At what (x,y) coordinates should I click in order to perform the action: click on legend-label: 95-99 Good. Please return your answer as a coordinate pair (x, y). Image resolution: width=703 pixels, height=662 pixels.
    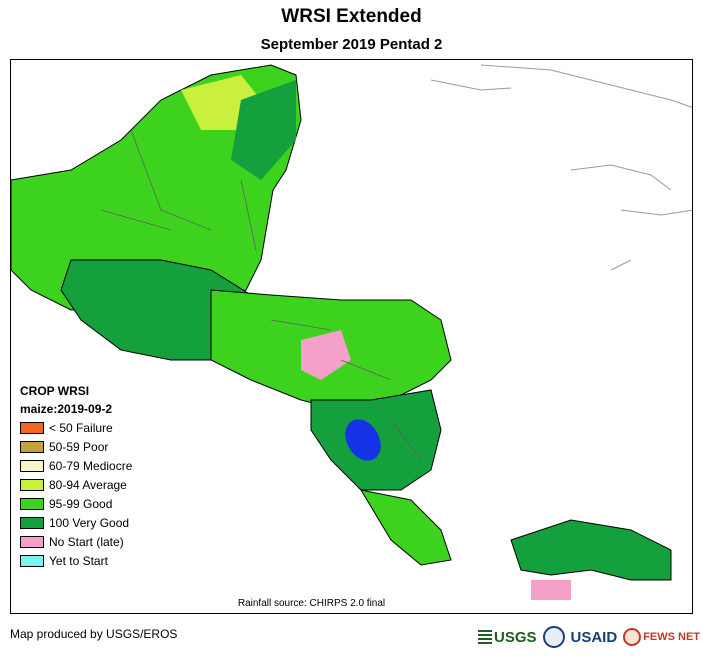
    Looking at the image, I should click on (81, 503).